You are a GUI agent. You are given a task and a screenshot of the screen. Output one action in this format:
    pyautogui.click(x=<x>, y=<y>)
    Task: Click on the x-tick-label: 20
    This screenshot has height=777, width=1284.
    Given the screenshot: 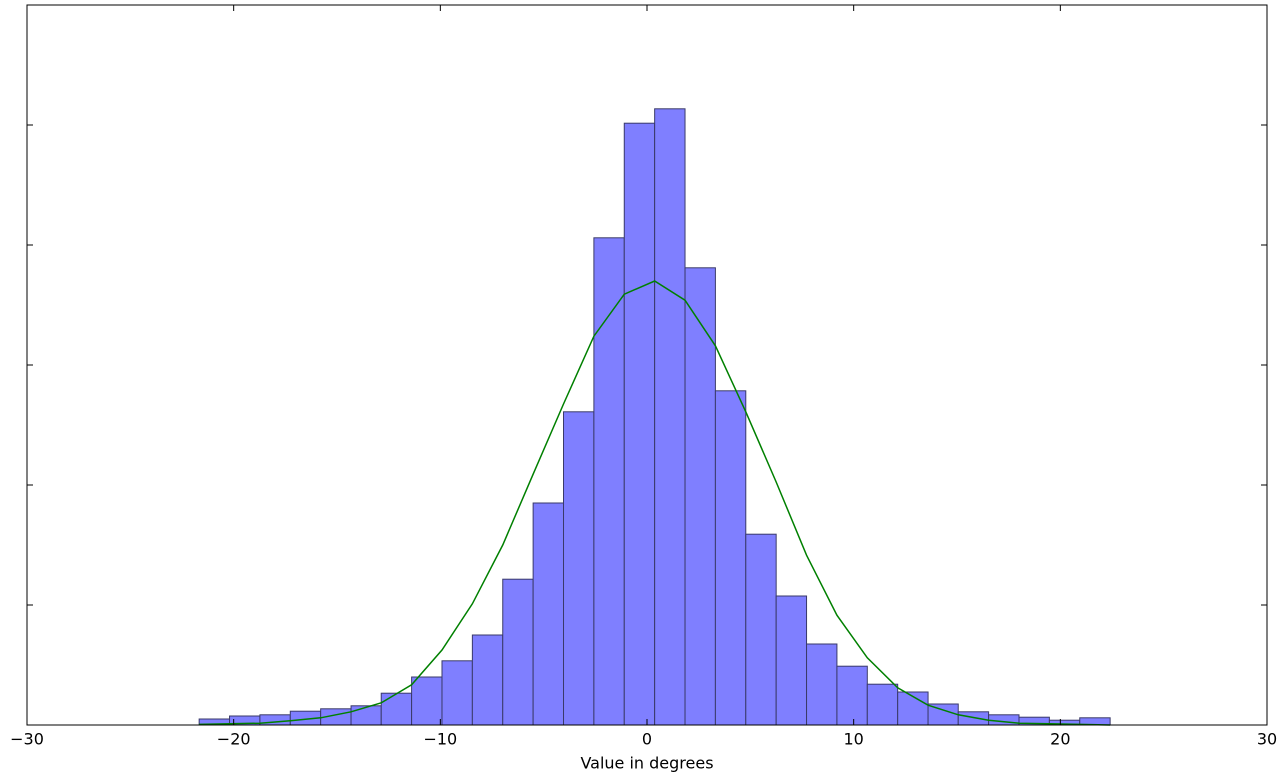 What is the action you would take?
    pyautogui.click(x=1060, y=739)
    